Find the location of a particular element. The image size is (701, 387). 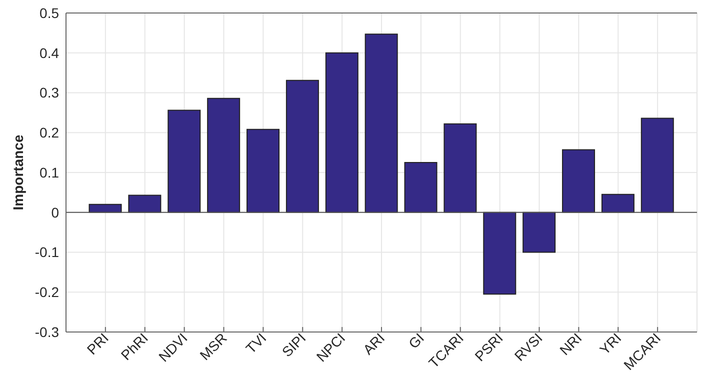

y-tick-label: 0.1 is located at coordinates (50, 172).